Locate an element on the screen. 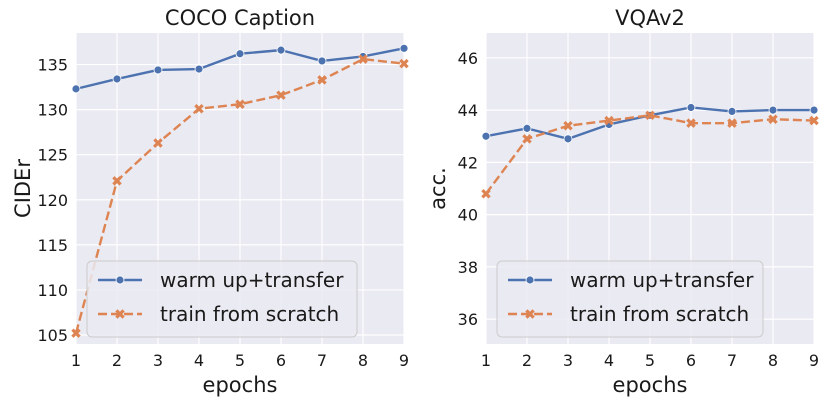 The image size is (830, 407). y-tick-label-4: 42 is located at coordinates (468, 162).